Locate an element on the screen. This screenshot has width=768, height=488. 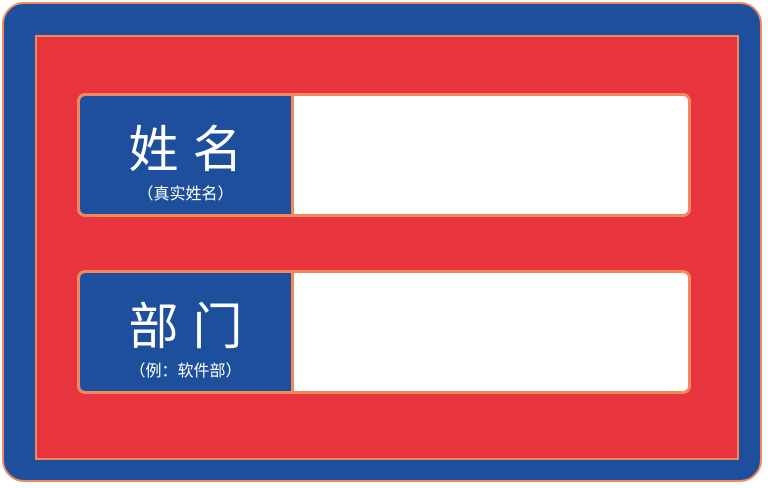
name-value-area is located at coordinates (491, 155).